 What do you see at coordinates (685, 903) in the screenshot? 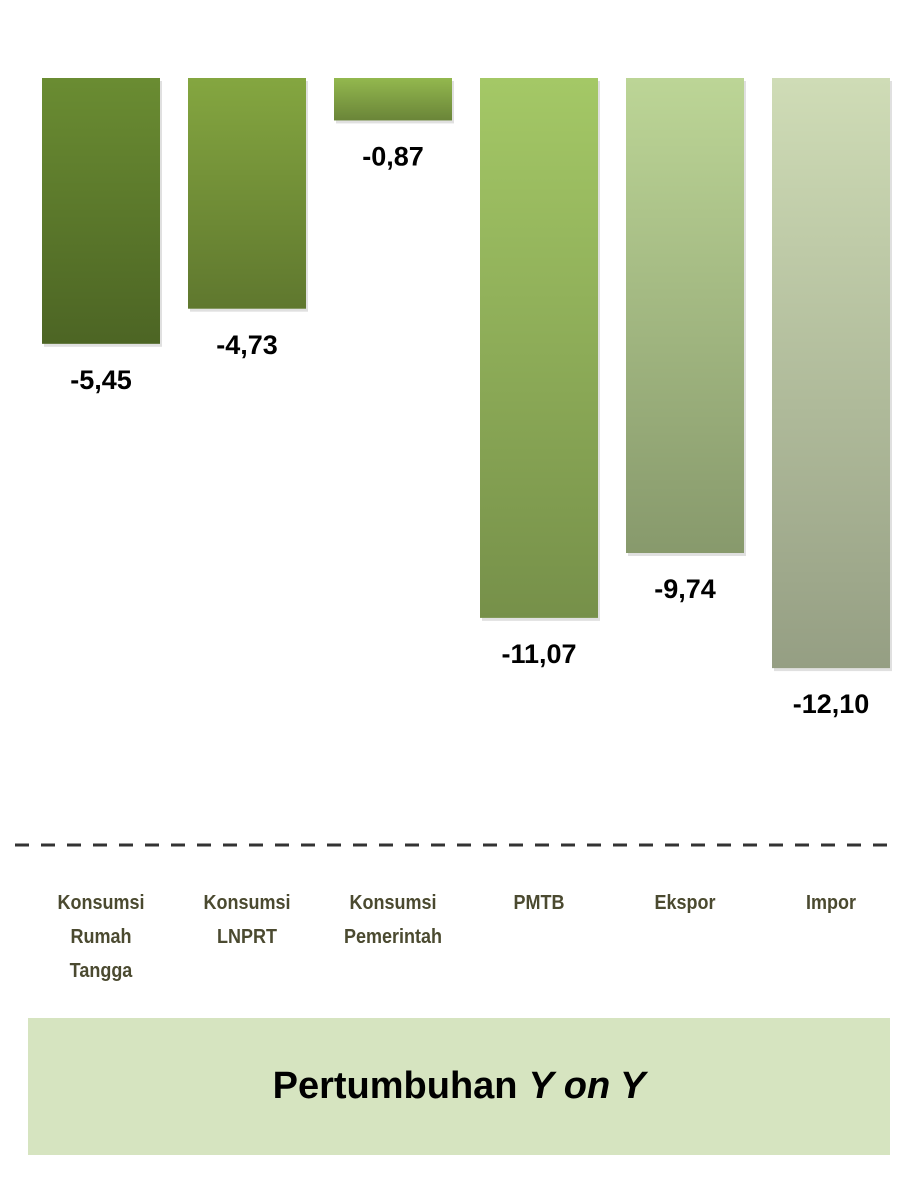
I see `category-label: Ekspor` at bounding box center [685, 903].